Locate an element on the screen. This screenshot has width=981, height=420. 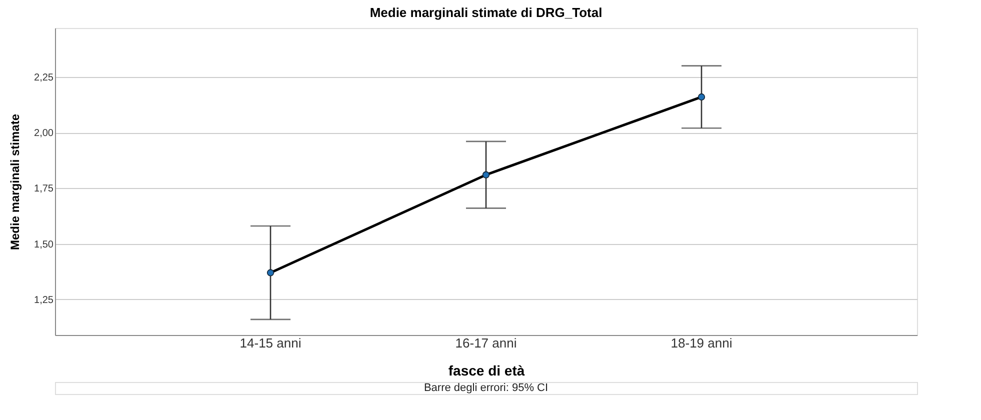
chart-title: Medie marginali stimate di DRG_Total is located at coordinates (486, 12).